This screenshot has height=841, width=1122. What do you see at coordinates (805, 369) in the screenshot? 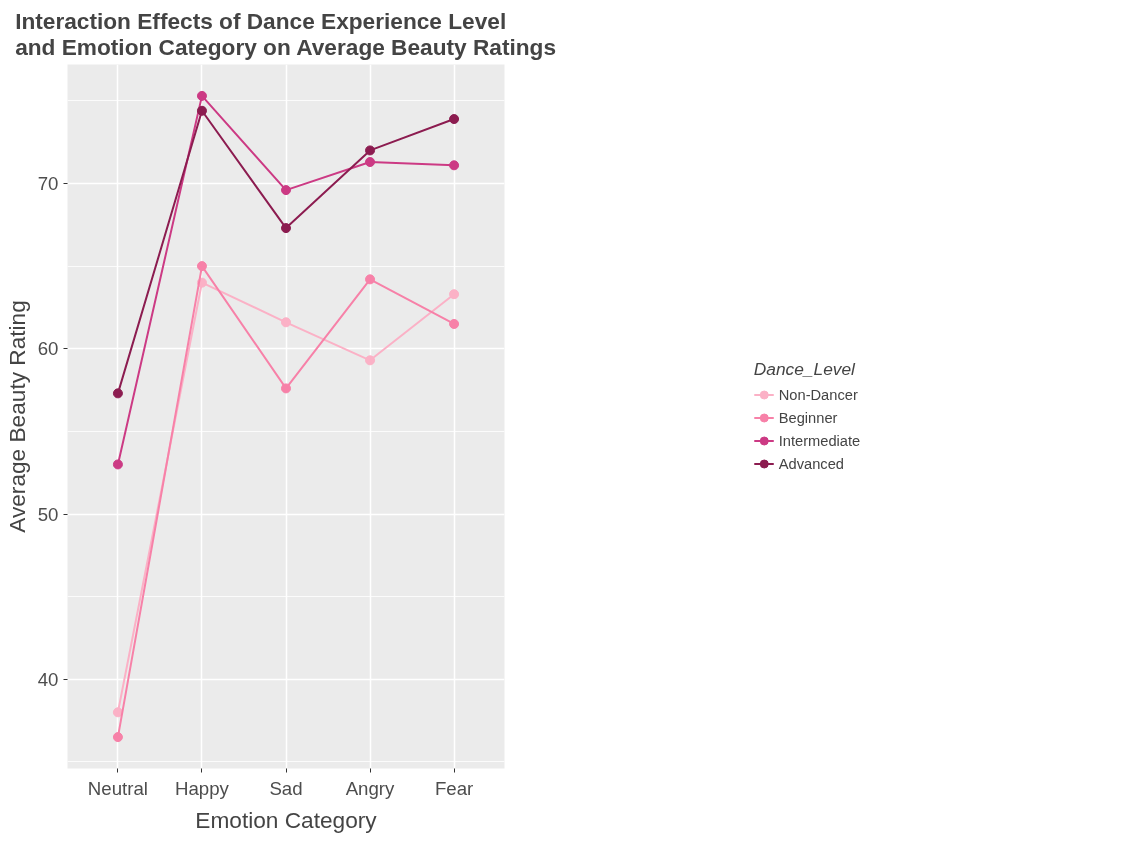
I see `legend-title: Dance_Level` at bounding box center [805, 369].